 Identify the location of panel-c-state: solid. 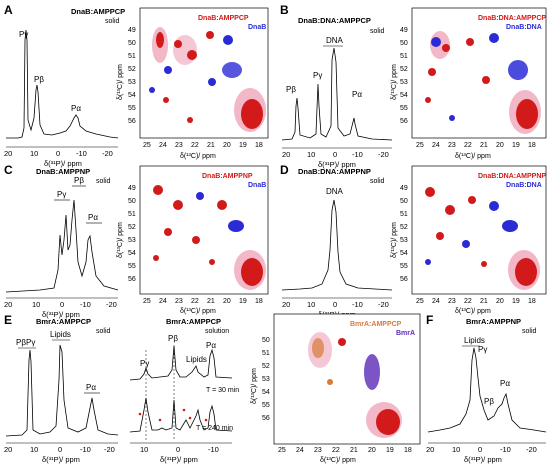
(103, 181).